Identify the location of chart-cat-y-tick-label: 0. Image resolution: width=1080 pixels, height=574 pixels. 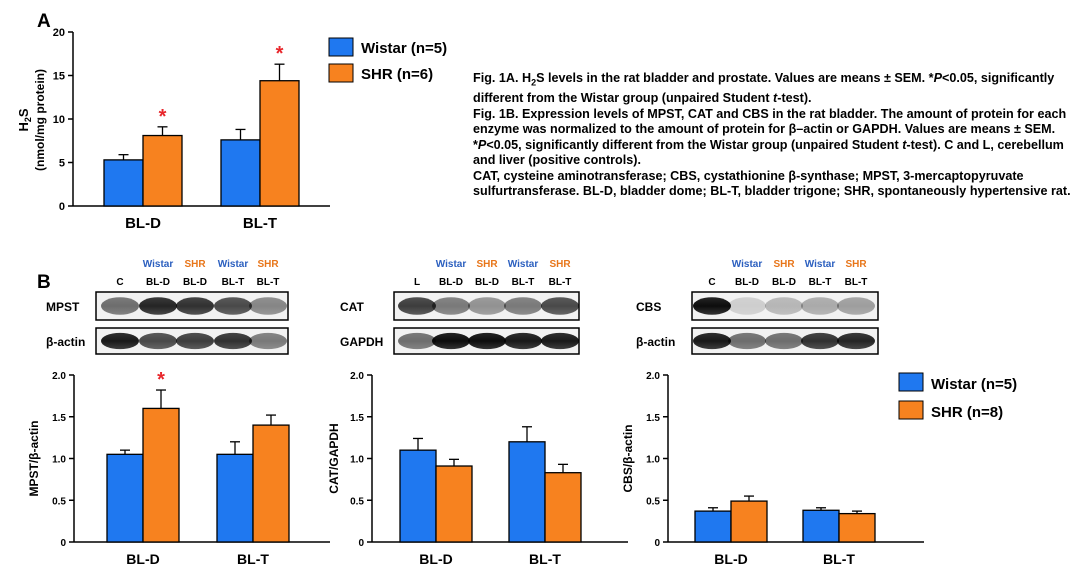
(361, 543).